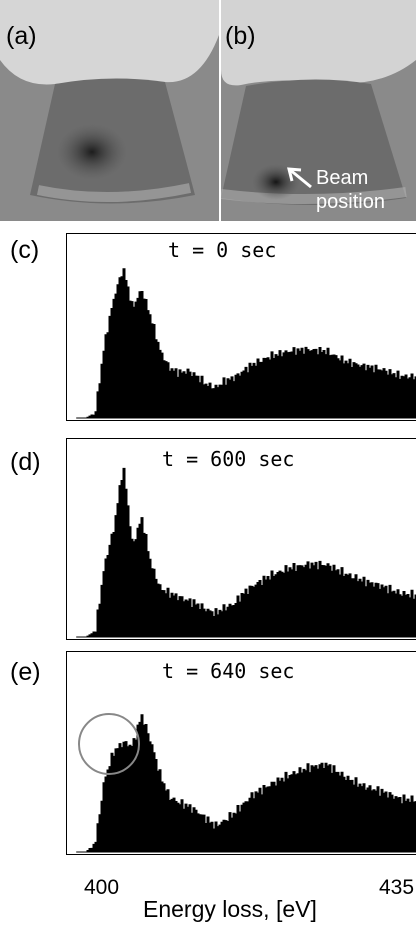  Describe the element at coordinates (222, 250) in the screenshot. I see `time-label-c: t = 0 sec` at that location.